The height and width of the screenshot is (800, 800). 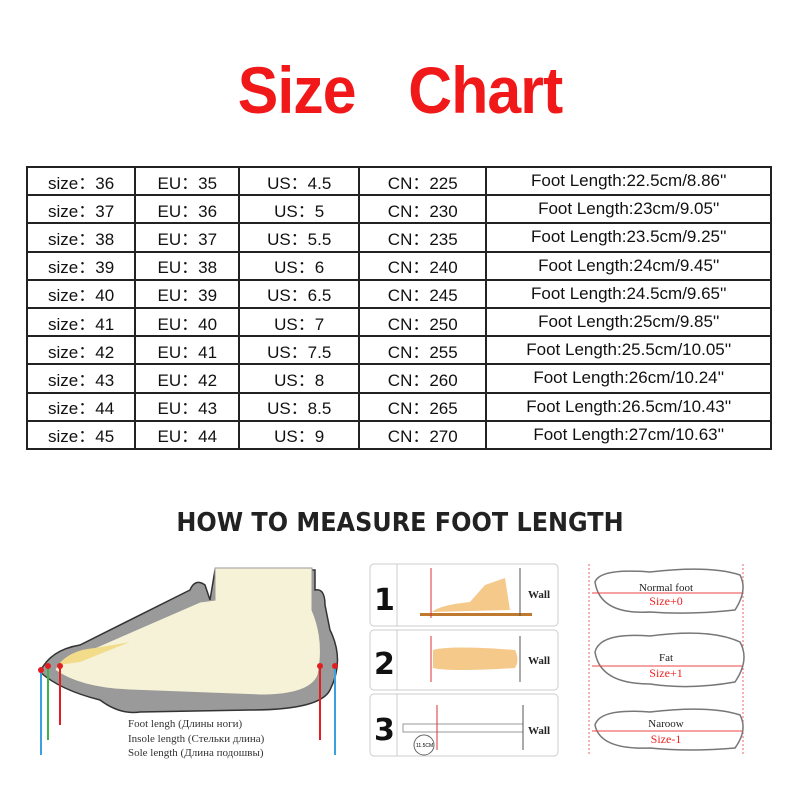 I want to click on eu-cell: EU：43, so click(x=187, y=406).